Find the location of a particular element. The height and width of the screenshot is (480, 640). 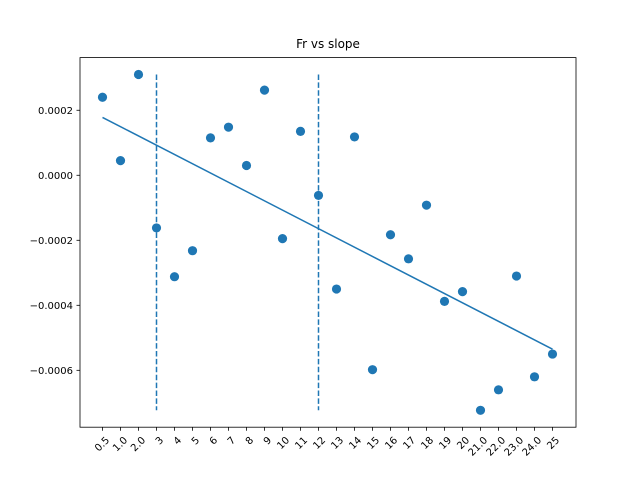

x-tick-label: 19 is located at coordinates (445, 443).